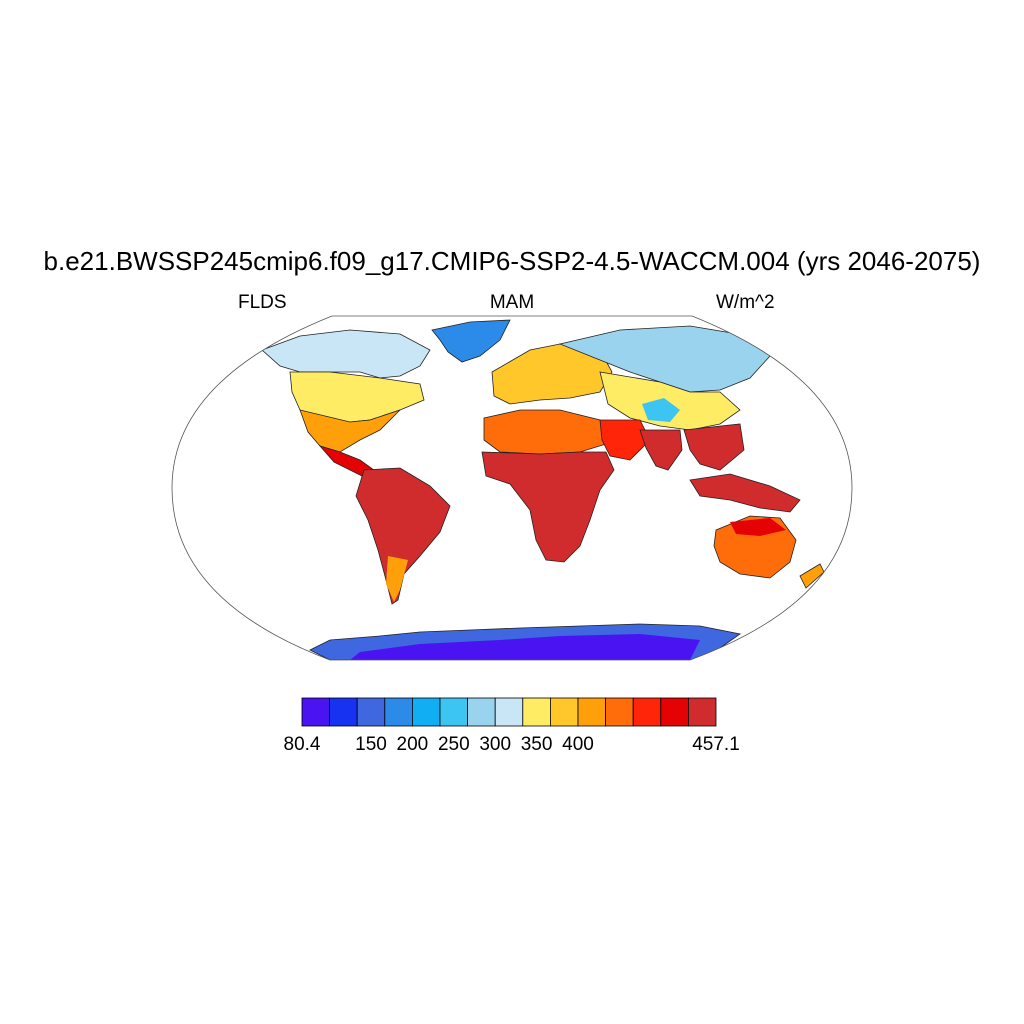 This screenshot has height=1024, width=1024. I want to click on south-america-south, so click(397, 579).